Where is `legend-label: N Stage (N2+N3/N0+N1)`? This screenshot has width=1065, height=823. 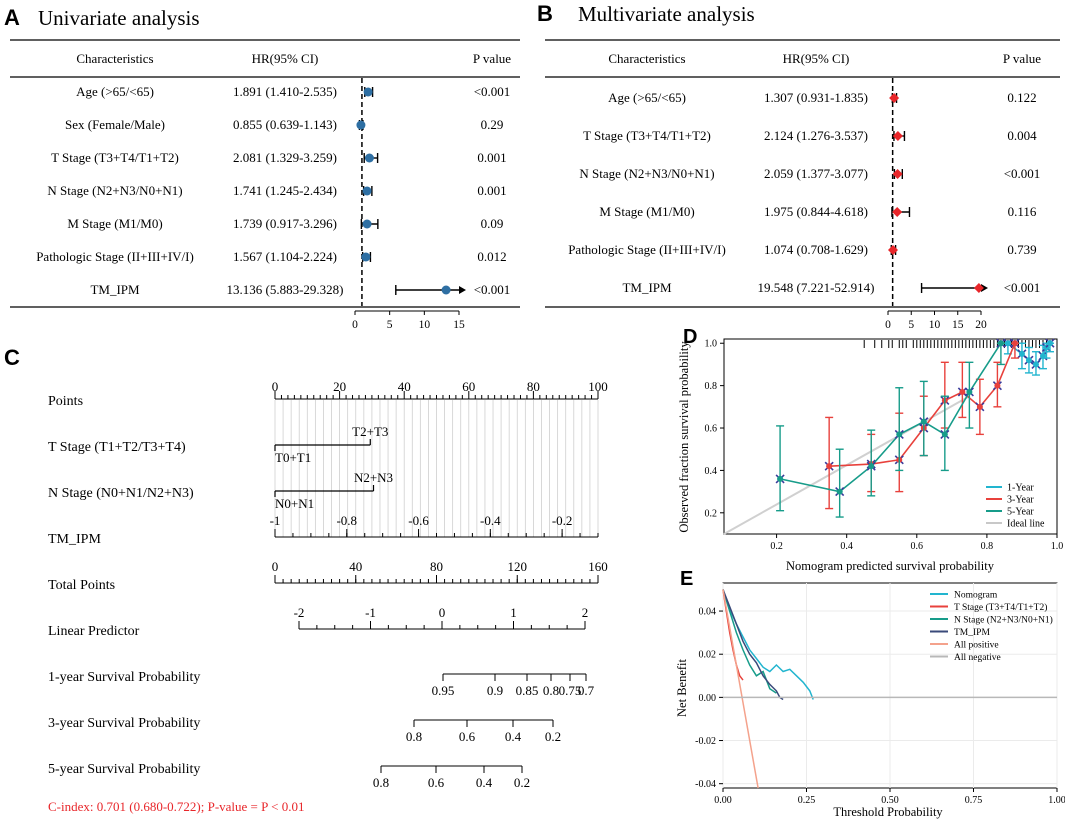
legend-label: N Stage (N2+N3/N0+N1) is located at coordinates (1003, 620).